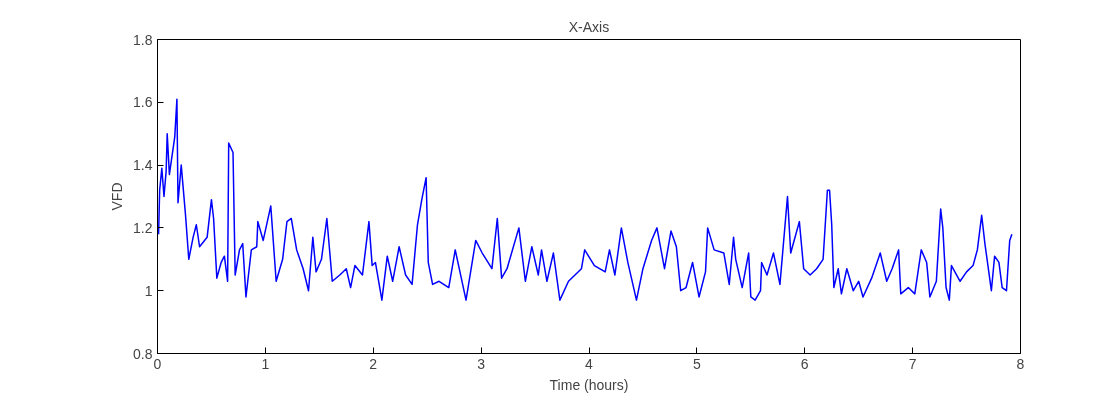 The height and width of the screenshot is (419, 1113). Describe the element at coordinates (481, 363) in the screenshot. I see `x-tick-label: 3` at that location.